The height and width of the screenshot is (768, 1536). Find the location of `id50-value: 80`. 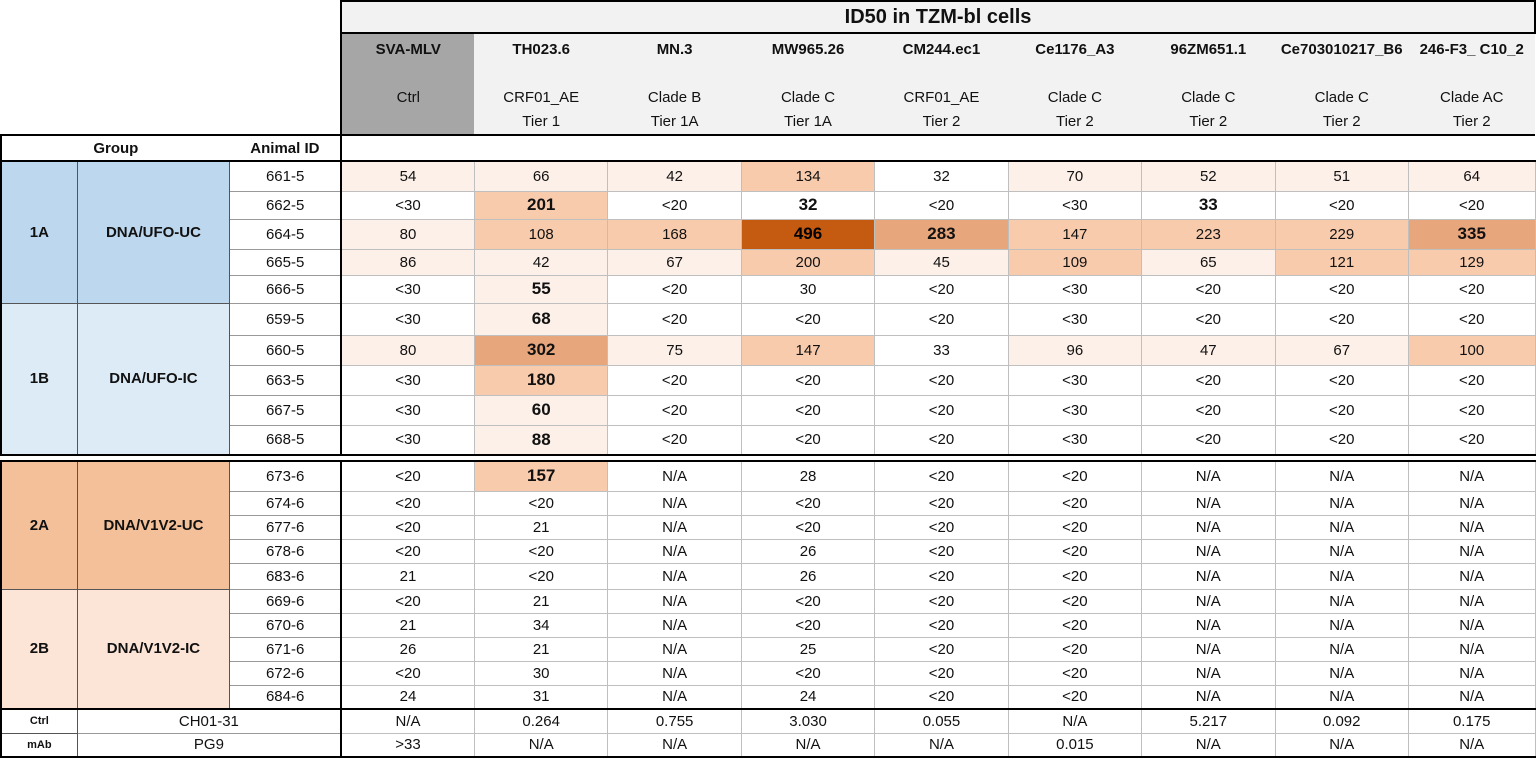

id50-value: 80 is located at coordinates (407, 234).